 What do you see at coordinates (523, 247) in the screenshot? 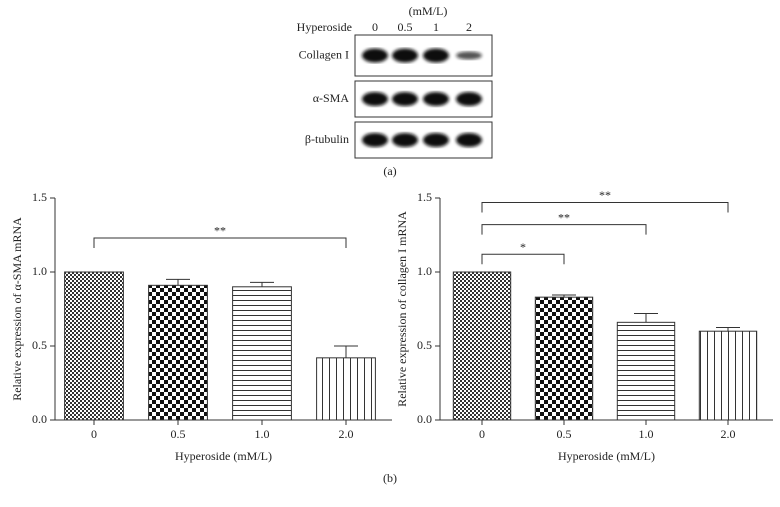
I see `significance-label: *` at bounding box center [523, 247].